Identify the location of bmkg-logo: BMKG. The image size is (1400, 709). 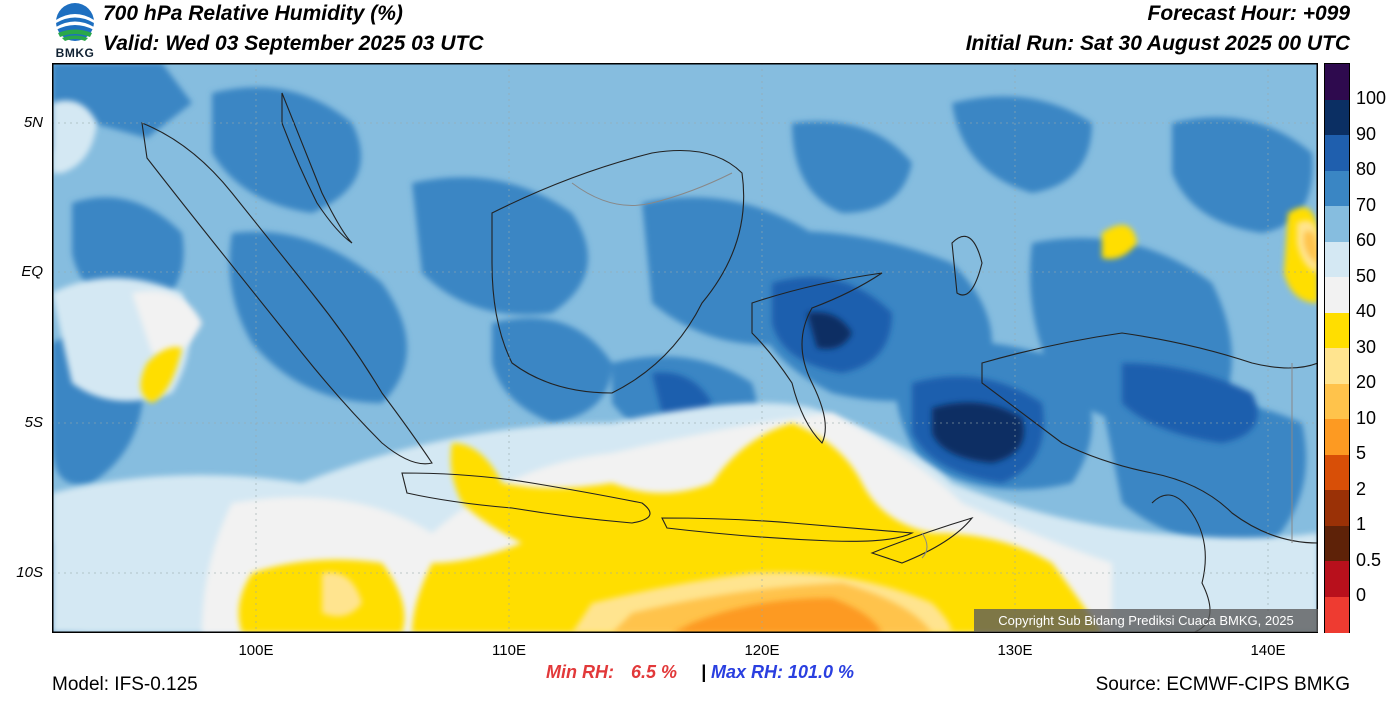
(75, 31).